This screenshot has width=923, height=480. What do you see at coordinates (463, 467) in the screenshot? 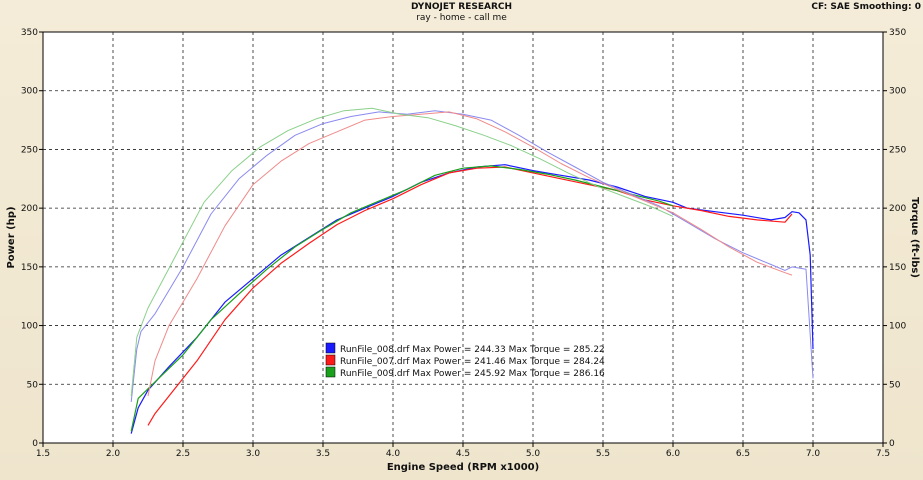
I see `x-axis-label: Engine Speed (RPM x1000)` at bounding box center [463, 467].